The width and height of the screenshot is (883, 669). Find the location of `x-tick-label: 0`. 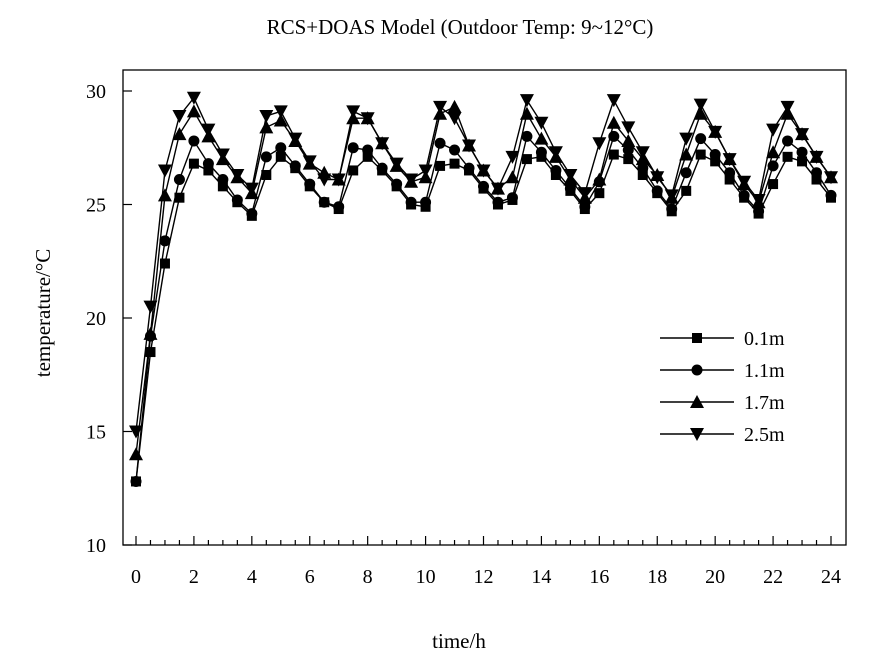

x-tick-label: 0 is located at coordinates (136, 577).